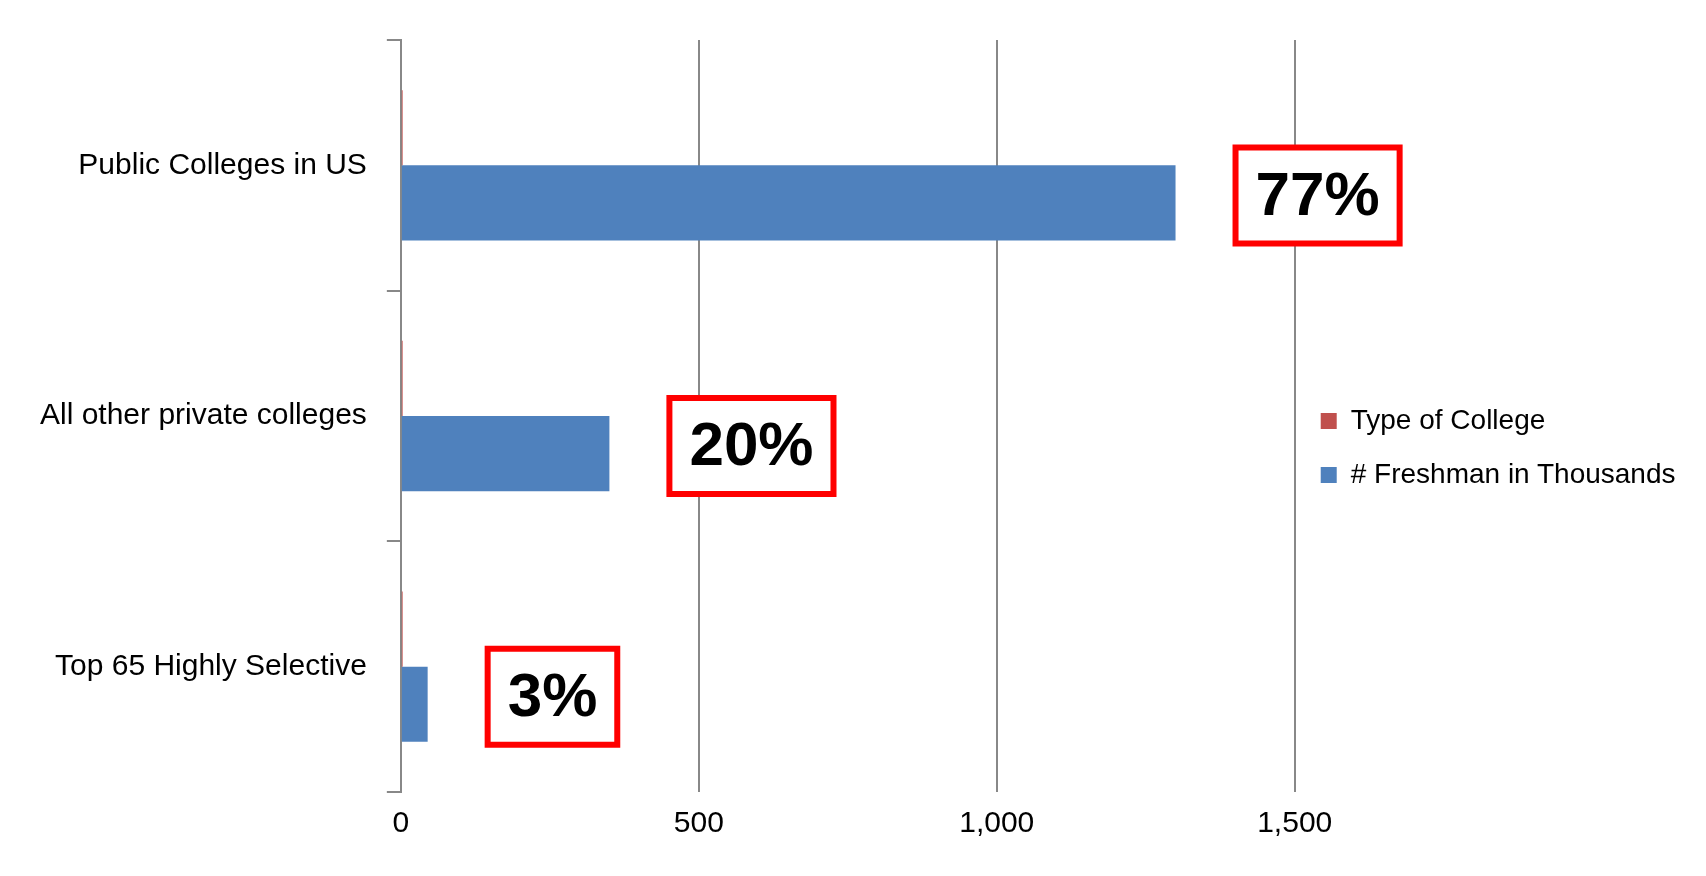 Image resolution: width=1706 pixels, height=876 pixels. Describe the element at coordinates (222, 163) in the screenshot. I see `y-tick-label: Public Colleges in US` at that location.